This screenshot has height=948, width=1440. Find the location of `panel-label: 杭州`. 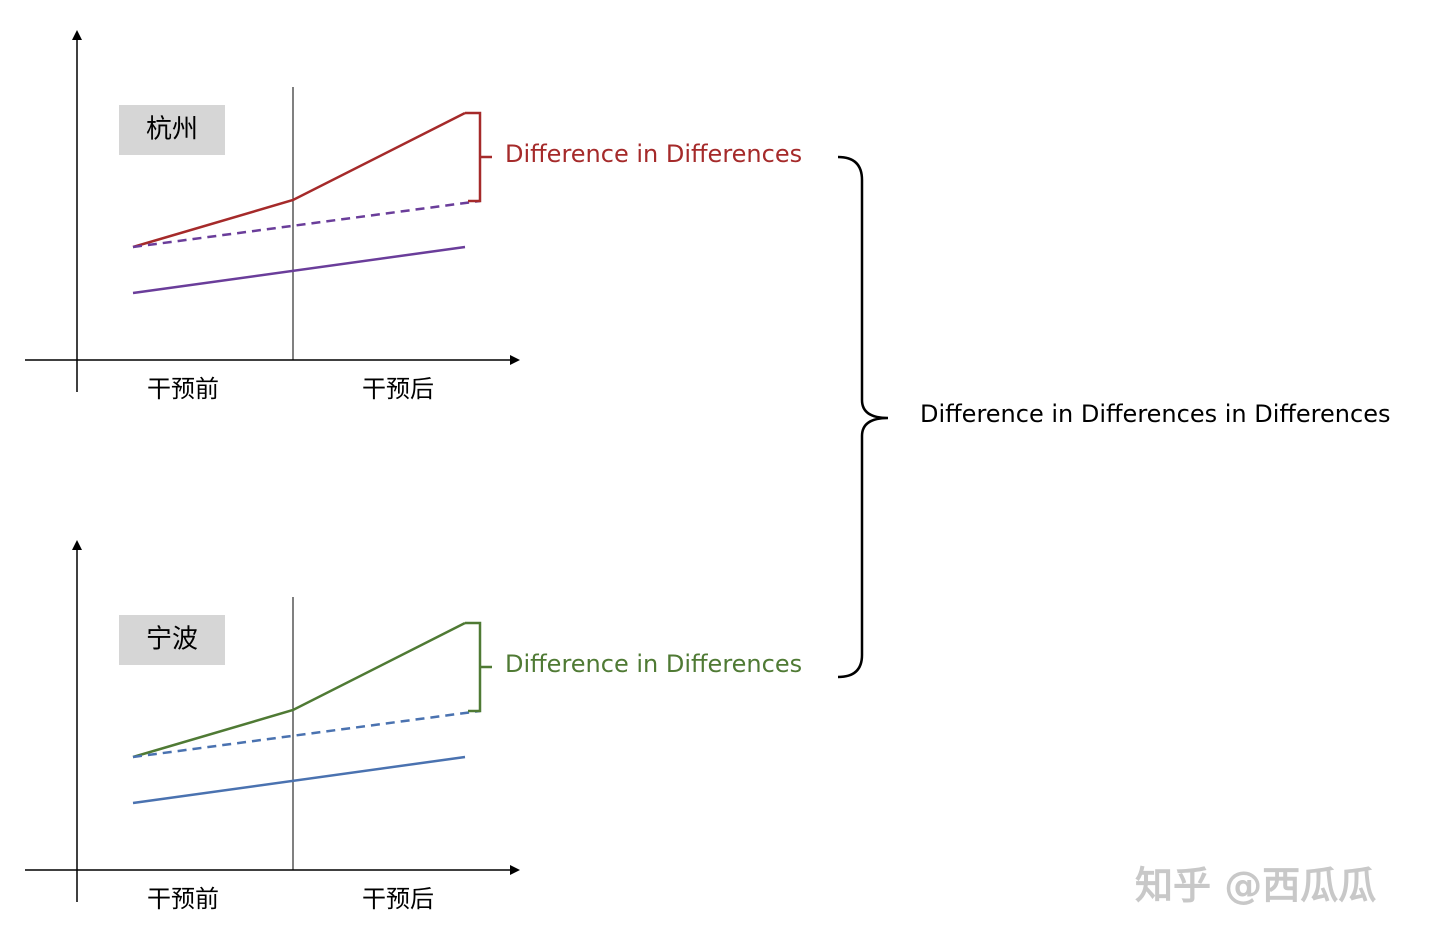

panel-label: 杭州 is located at coordinates (172, 130).